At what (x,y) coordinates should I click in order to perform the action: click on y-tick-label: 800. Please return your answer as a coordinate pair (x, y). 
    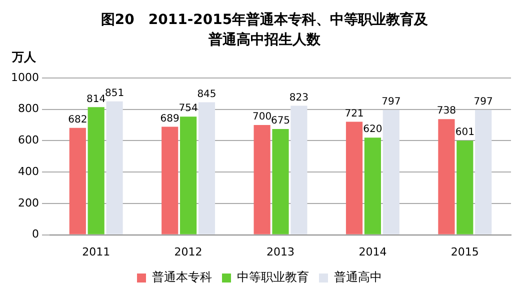
    Looking at the image, I should click on (28, 109).